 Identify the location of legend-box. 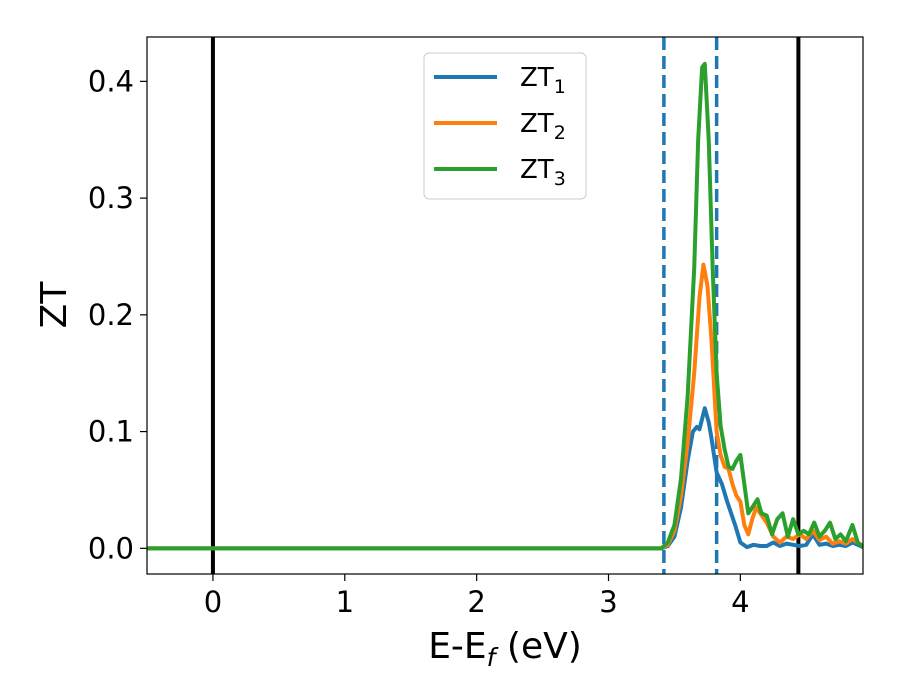
(505, 126).